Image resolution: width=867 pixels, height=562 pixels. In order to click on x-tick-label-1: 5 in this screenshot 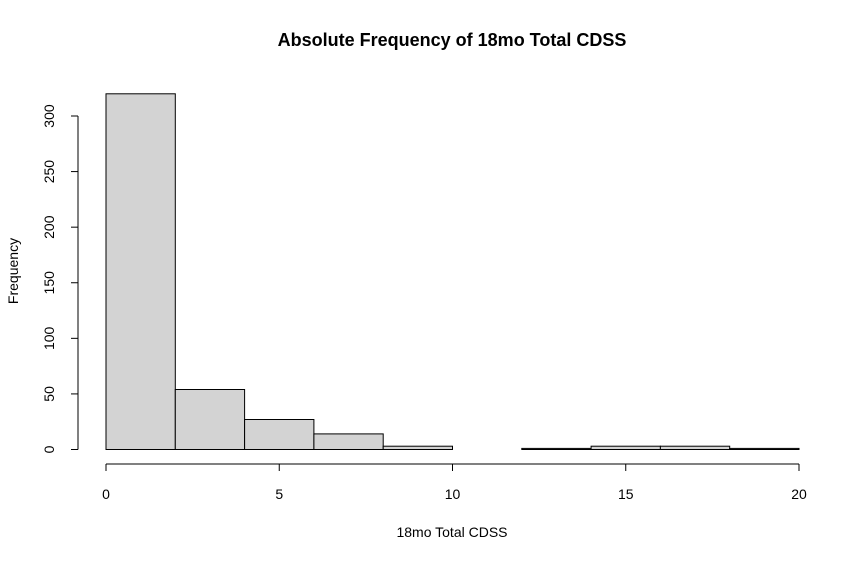, I will do `click(279, 494)`.